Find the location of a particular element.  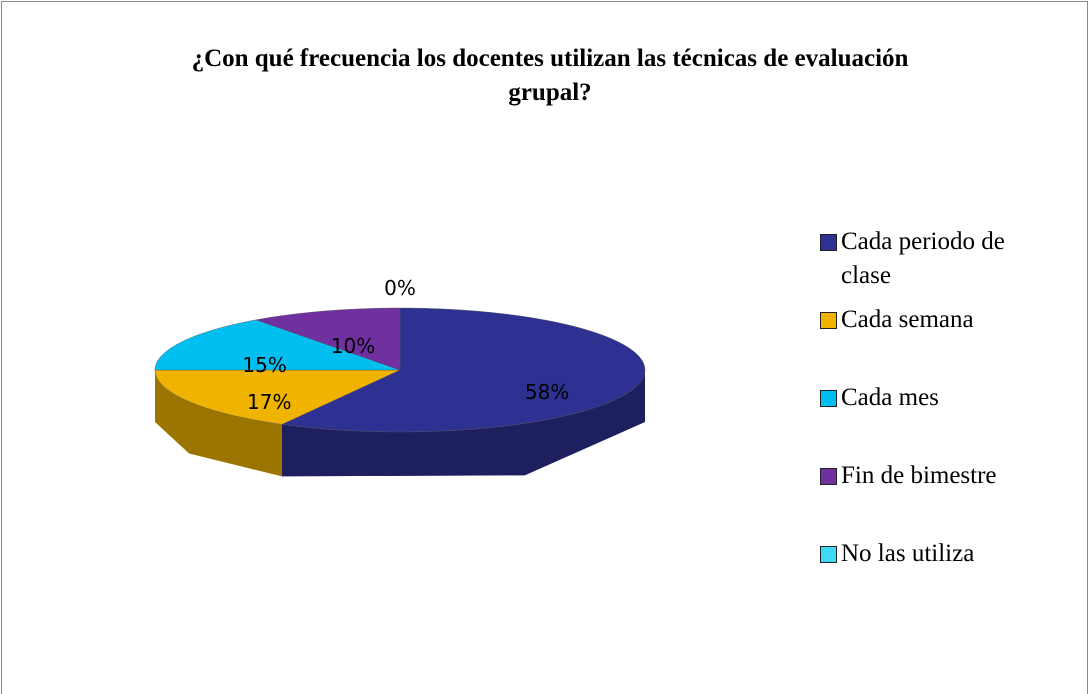

data-label: 0% is located at coordinates (400, 288).